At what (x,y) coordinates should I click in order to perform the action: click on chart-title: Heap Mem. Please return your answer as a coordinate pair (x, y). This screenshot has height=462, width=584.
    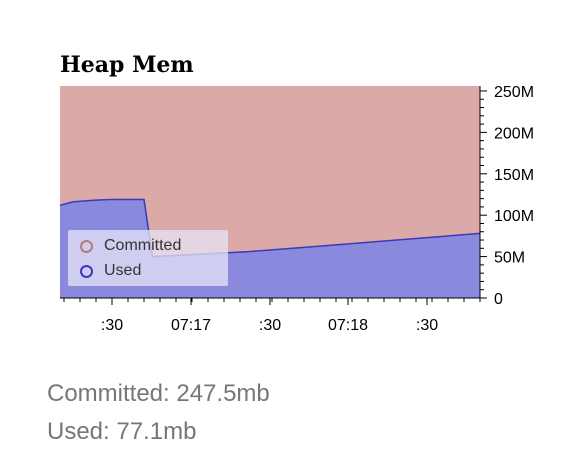
    Looking at the image, I should click on (127, 65).